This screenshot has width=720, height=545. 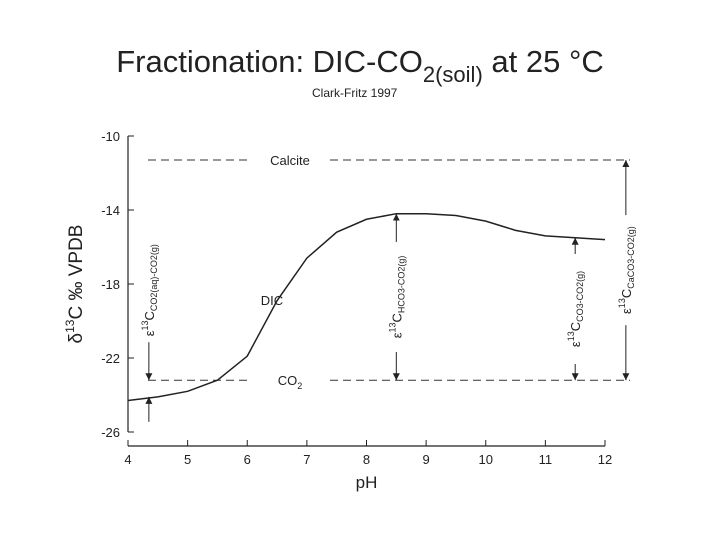 I want to click on y-tick-label: -18, so click(x=110, y=284).